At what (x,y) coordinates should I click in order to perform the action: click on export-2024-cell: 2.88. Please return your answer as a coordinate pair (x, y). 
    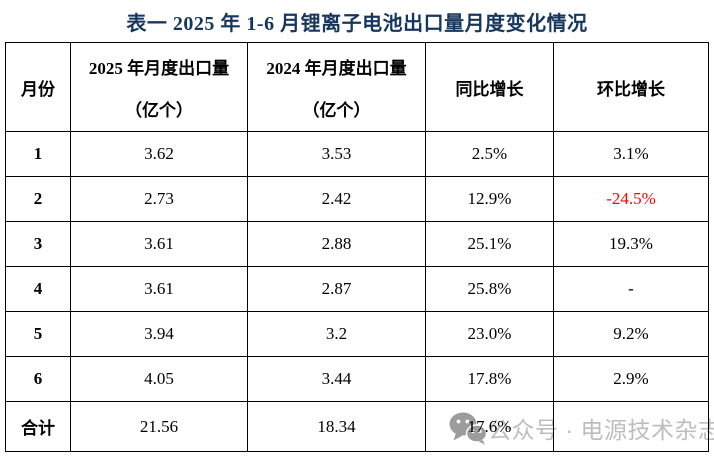
    Looking at the image, I should click on (336, 244).